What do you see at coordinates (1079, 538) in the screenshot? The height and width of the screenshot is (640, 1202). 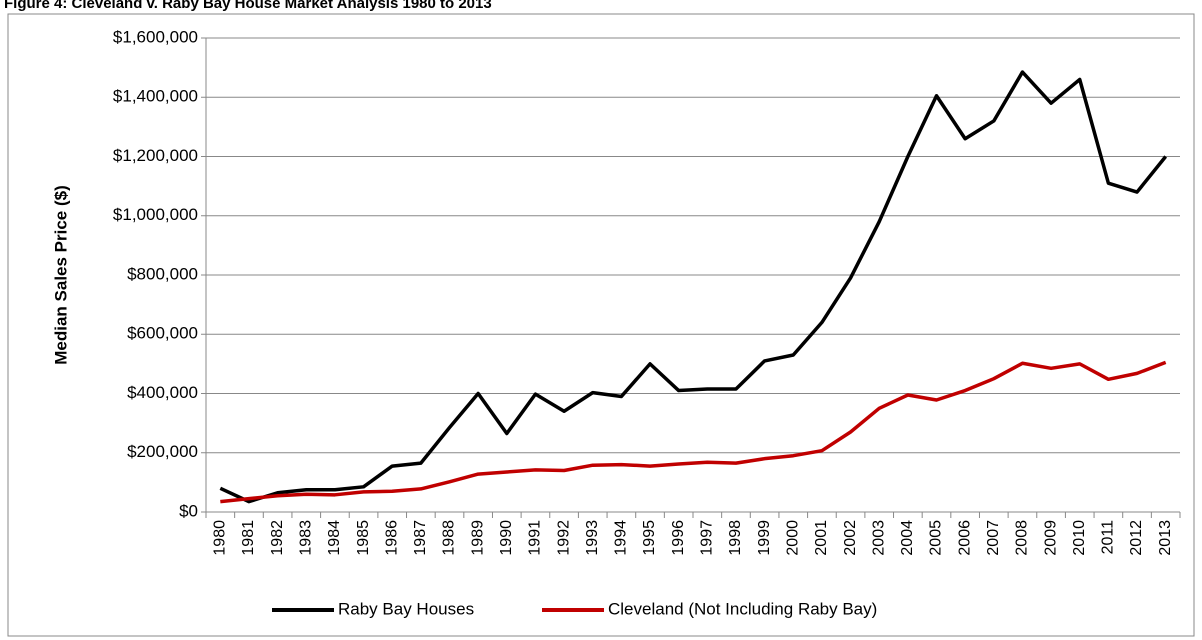 I see `x-tick-label: 2010` at bounding box center [1079, 538].